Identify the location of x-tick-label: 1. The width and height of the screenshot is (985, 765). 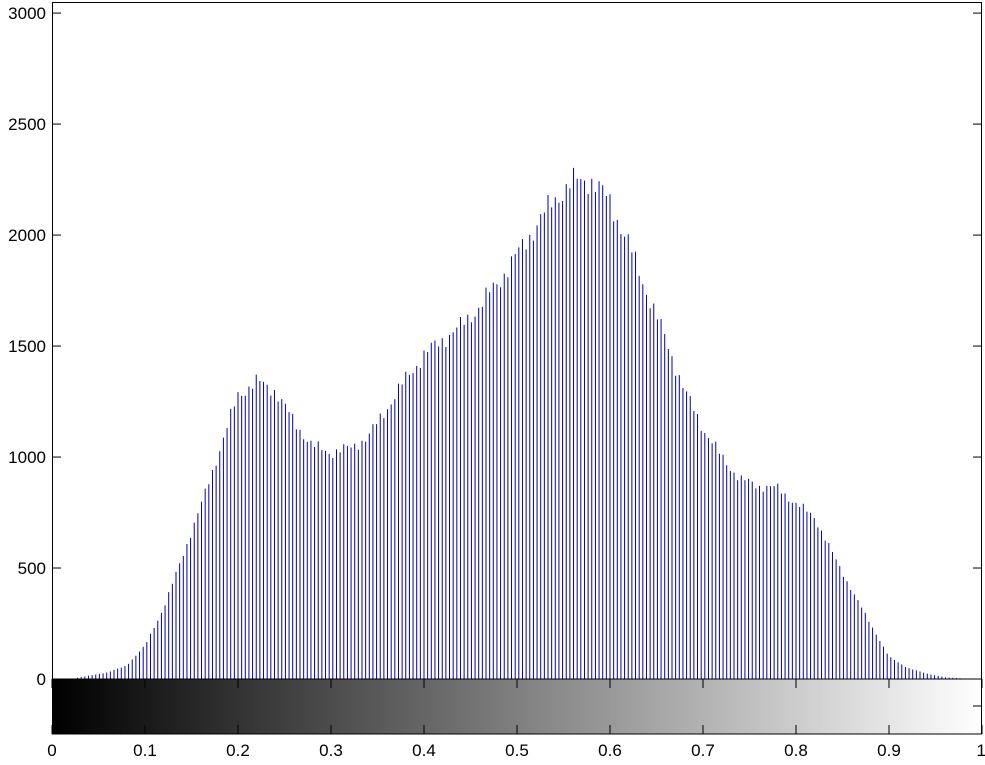
(981, 750).